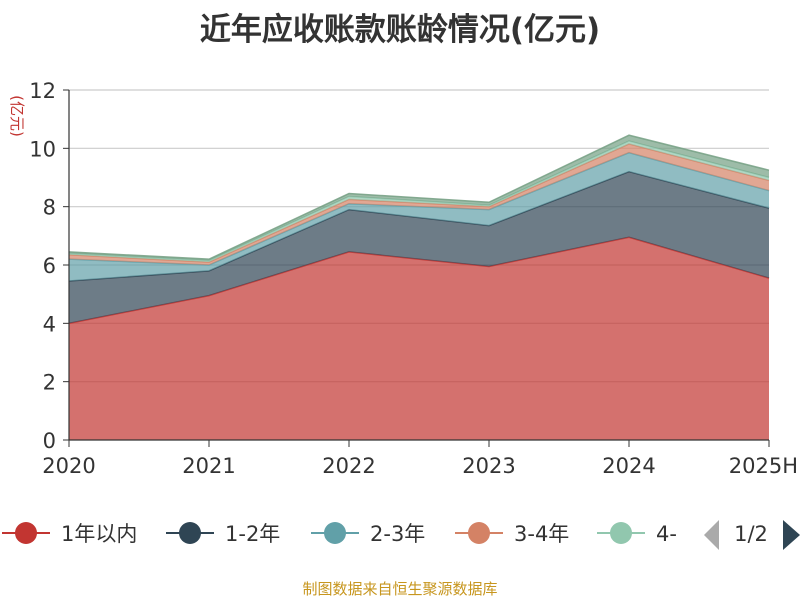 This screenshot has width=800, height=600. Describe the element at coordinates (99, 534) in the screenshot. I see `legend-label: 1年以内` at that location.